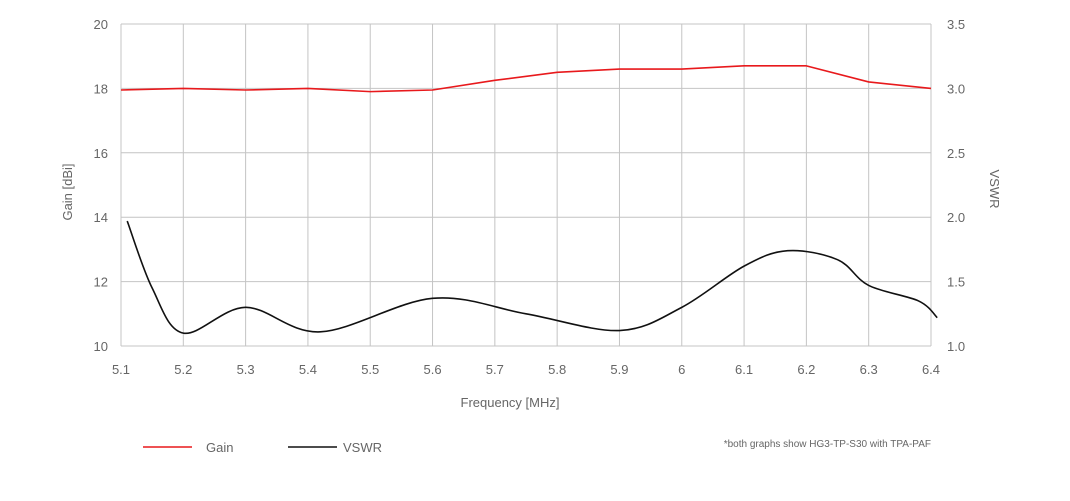 The width and height of the screenshot is (1070, 501). I want to click on x-tick-label: 5.7, so click(495, 369).